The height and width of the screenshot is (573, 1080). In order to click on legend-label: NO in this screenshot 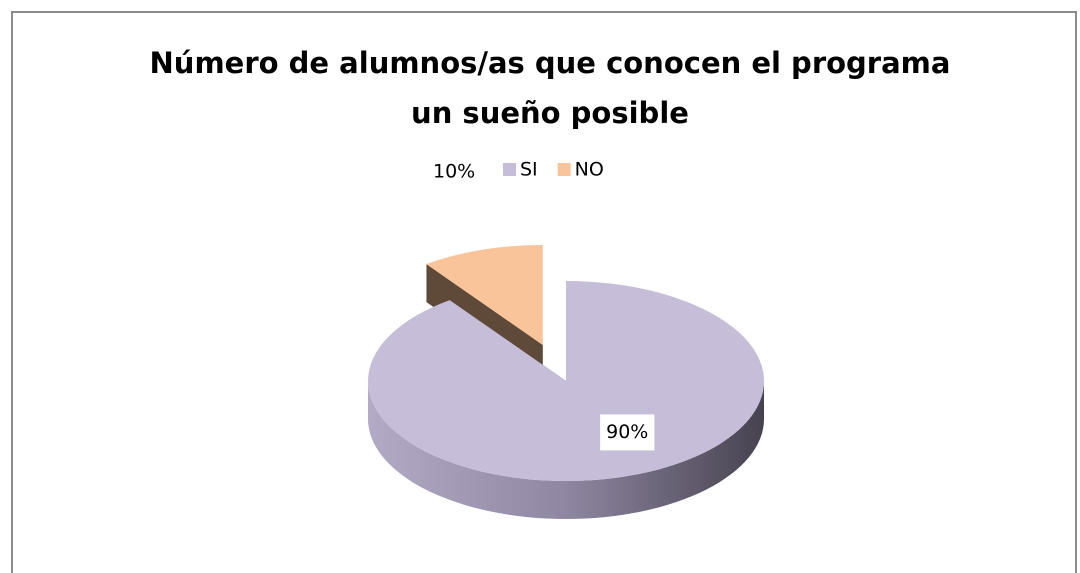, I will do `click(589, 170)`.